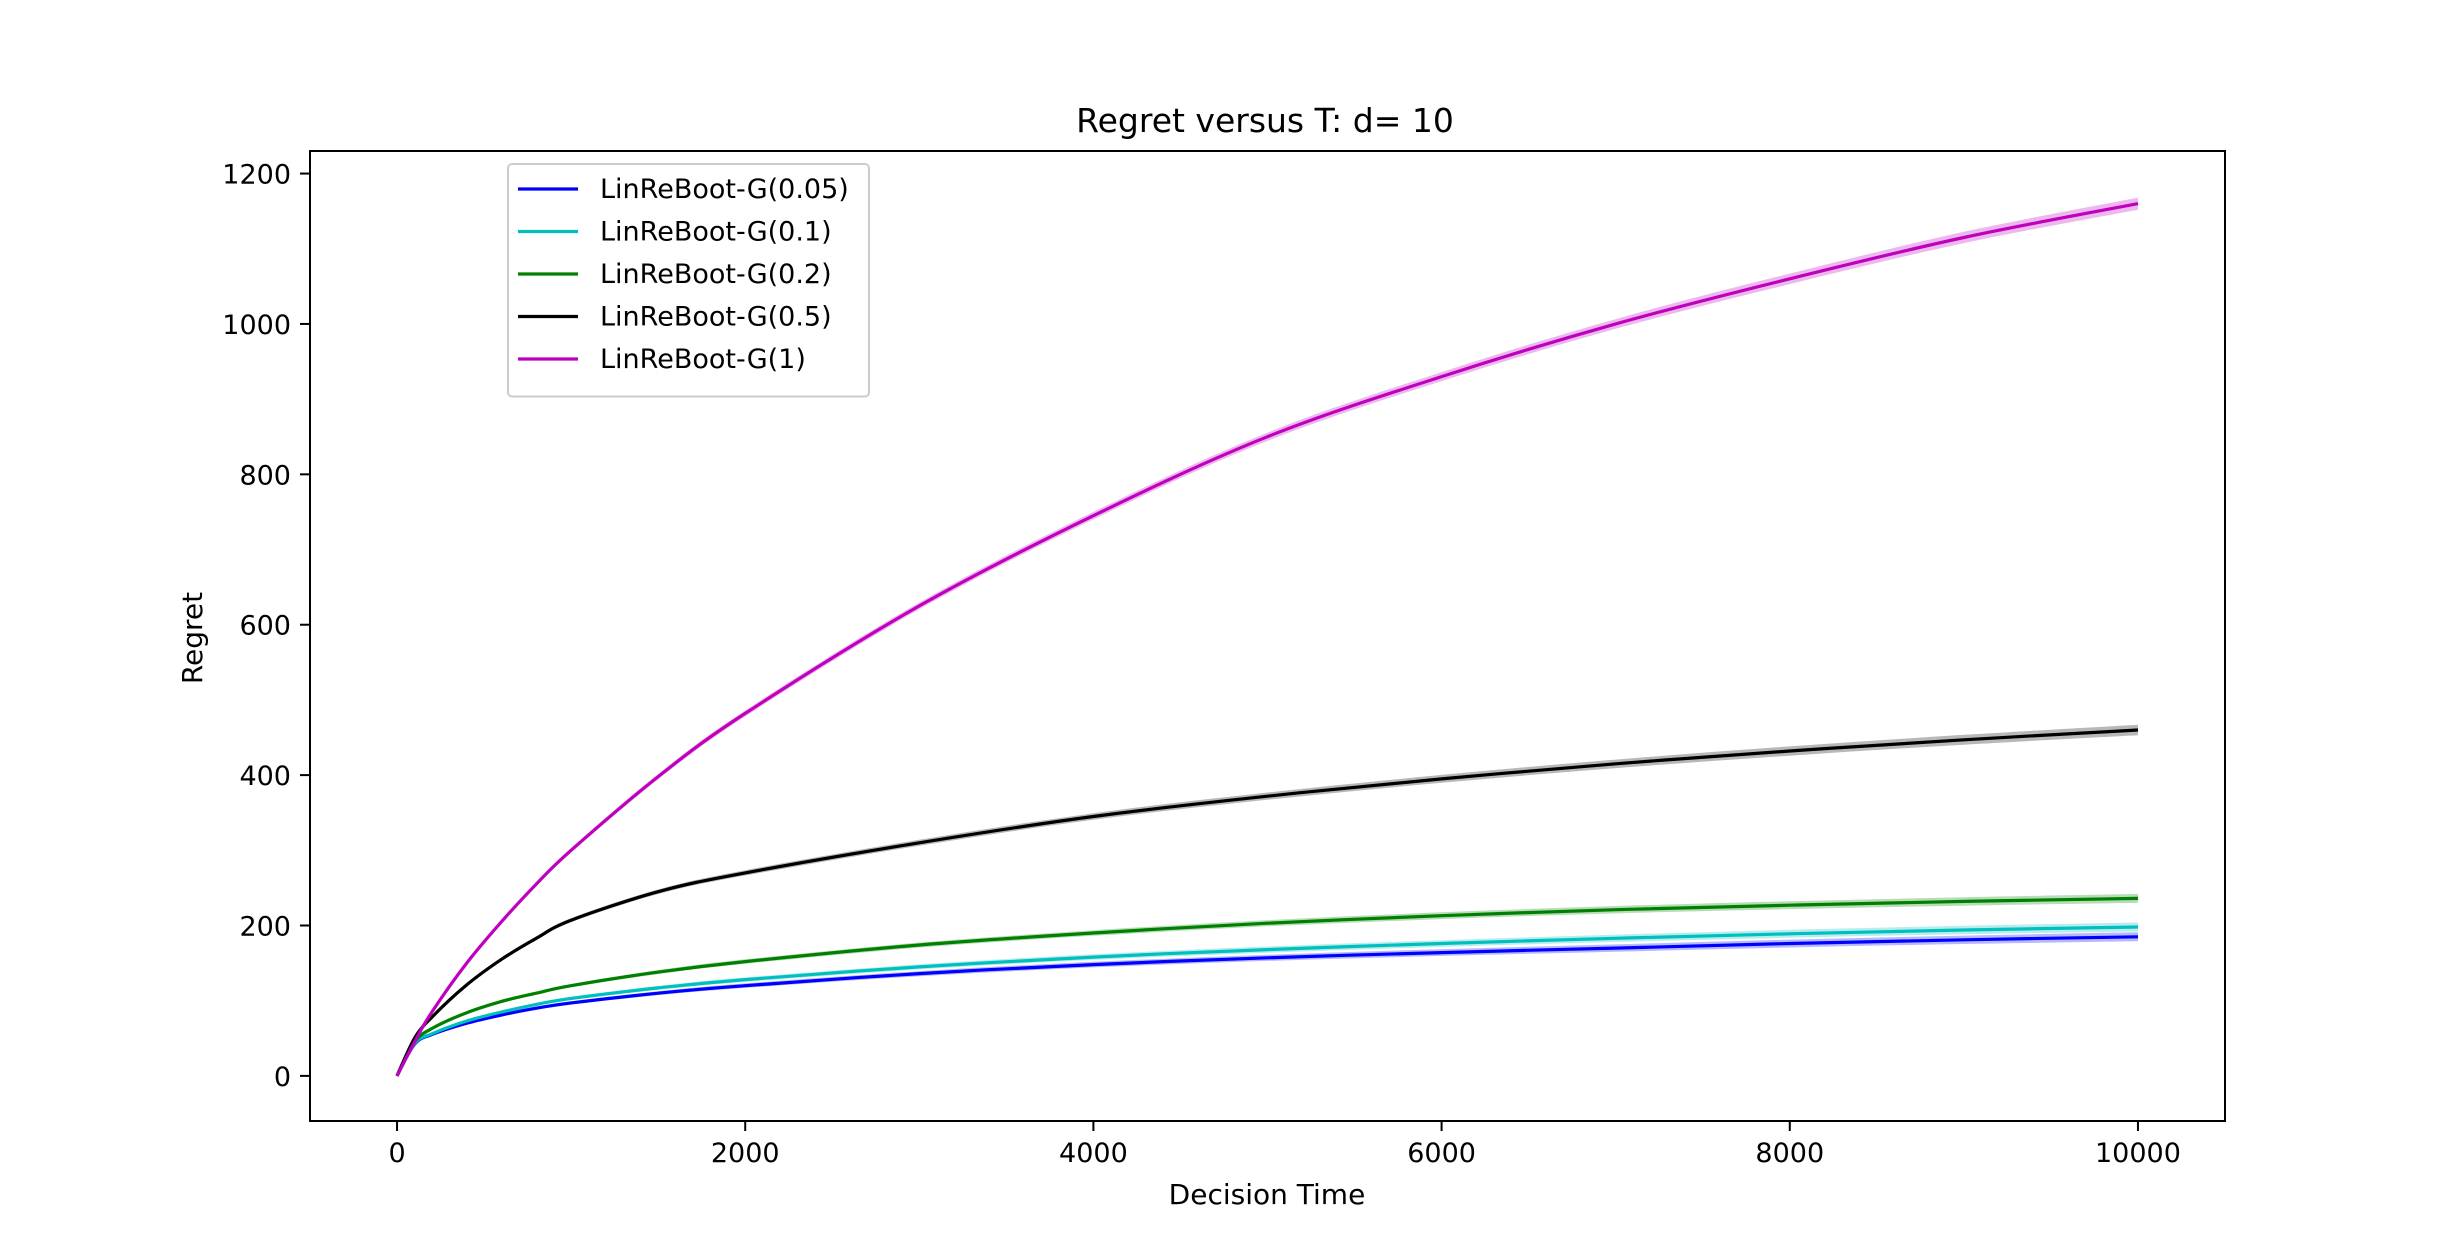 The width and height of the screenshot is (2440, 1244). I want to click on x-tick-label: 8000, so click(1789, 1153).